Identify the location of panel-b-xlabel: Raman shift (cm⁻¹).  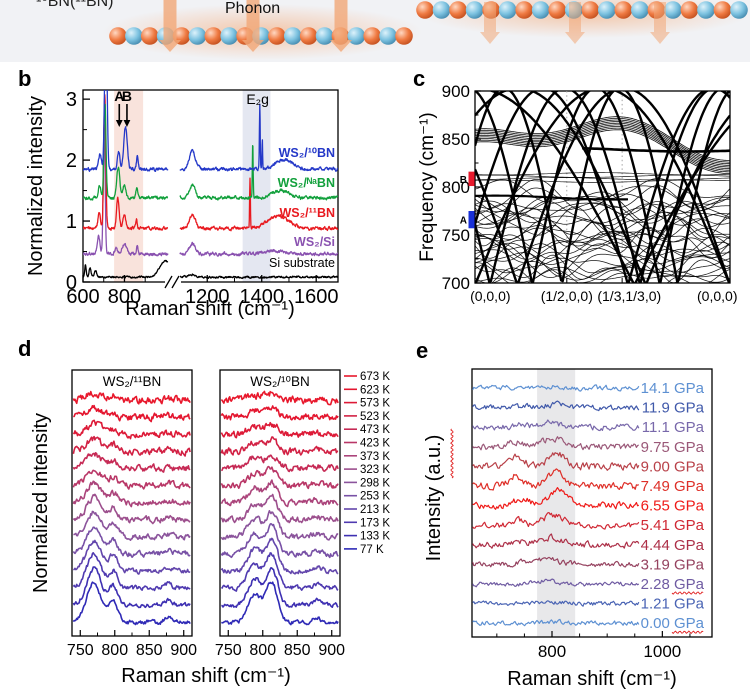
(209, 309).